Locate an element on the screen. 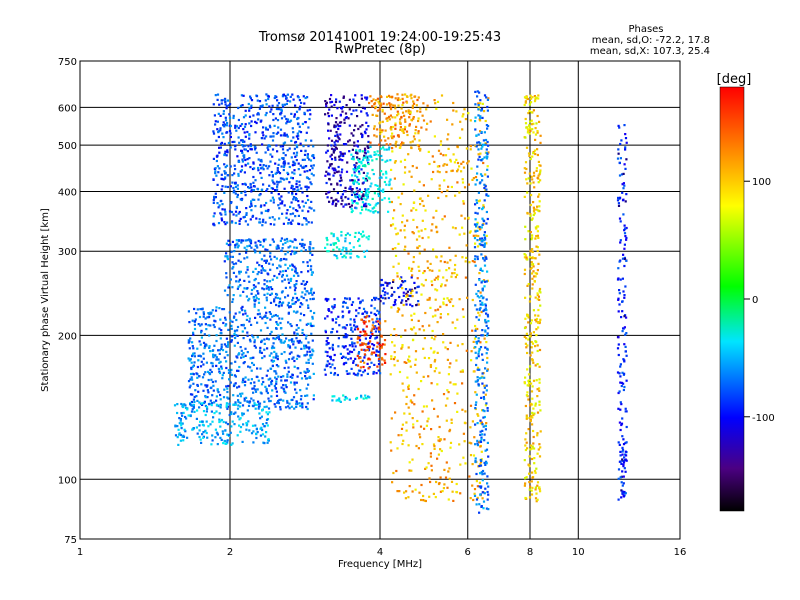 This screenshot has width=800, height=600. x-axis-ticks: 1 2 4 6 8 10 16 is located at coordinates (382, 552).